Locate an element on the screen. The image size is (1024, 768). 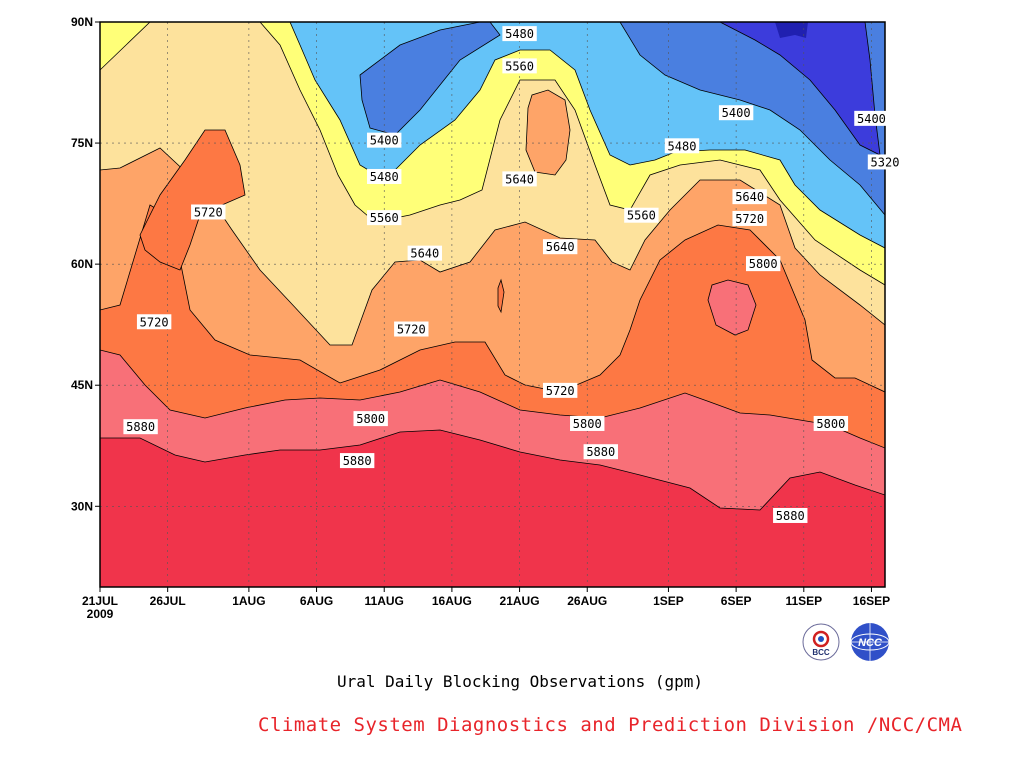
bcc-logo: BCC is located at coordinates (821, 642).